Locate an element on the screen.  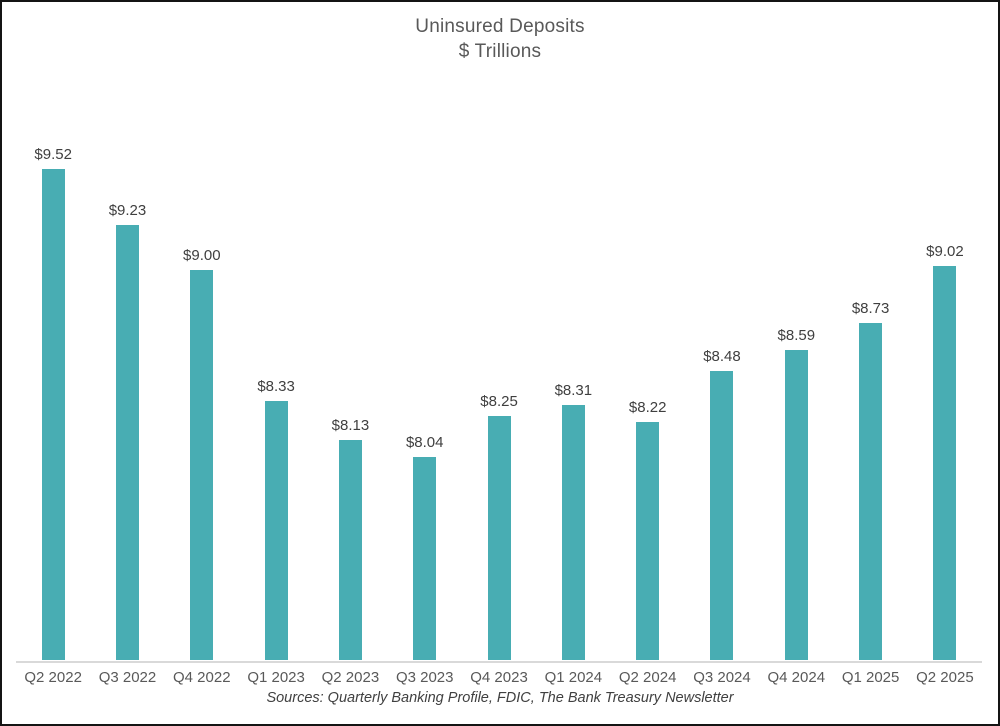
x-axis-tick-label: Q1 2024 is located at coordinates (573, 677).